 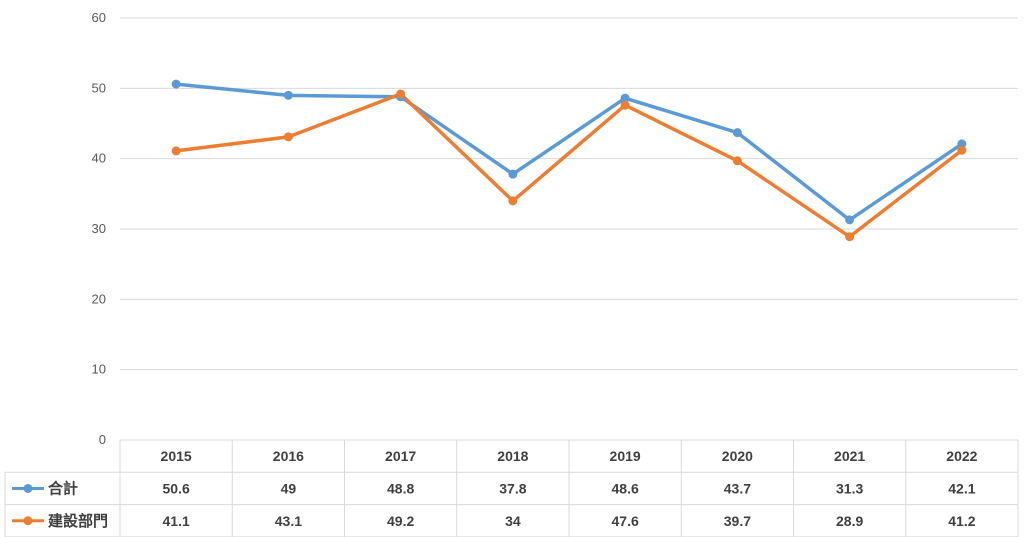 What do you see at coordinates (288, 456) in the screenshot?
I see `category-label: 2016` at bounding box center [288, 456].